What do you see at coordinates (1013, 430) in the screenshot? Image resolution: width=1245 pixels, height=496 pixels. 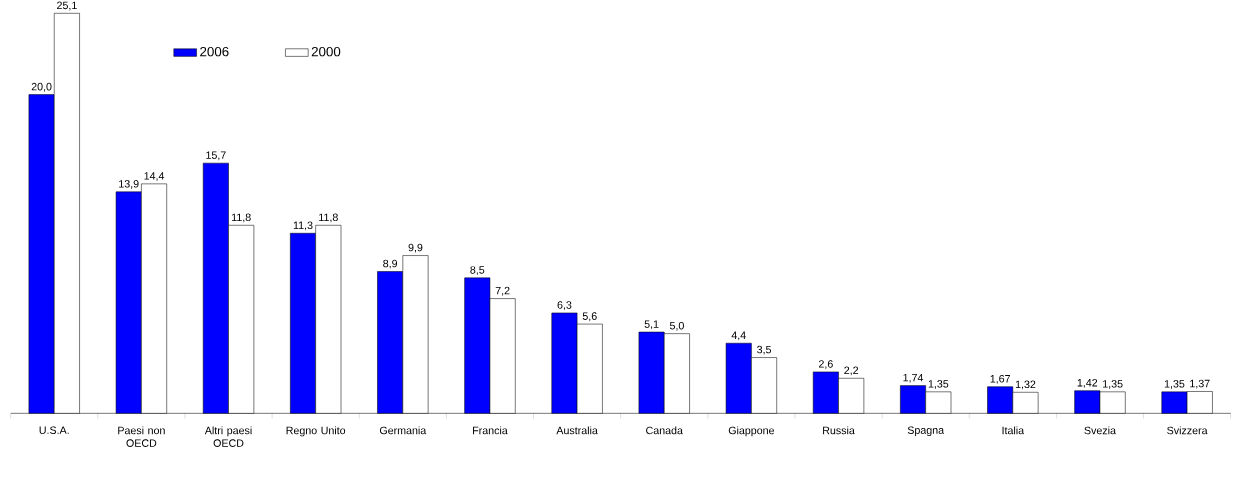 I see `x-tick-label: Italia` at bounding box center [1013, 430].